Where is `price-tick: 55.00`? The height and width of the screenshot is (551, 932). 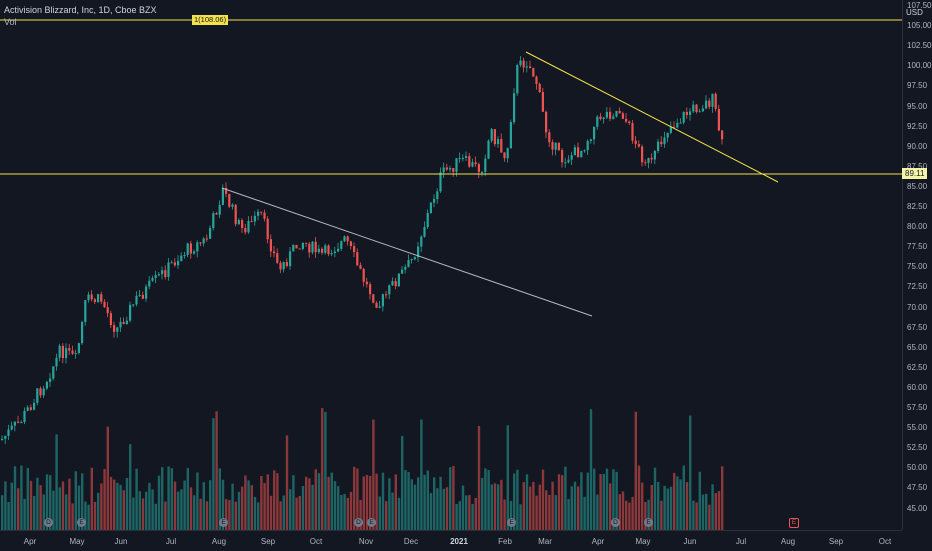
price-tick: 55.00 is located at coordinates (917, 428).